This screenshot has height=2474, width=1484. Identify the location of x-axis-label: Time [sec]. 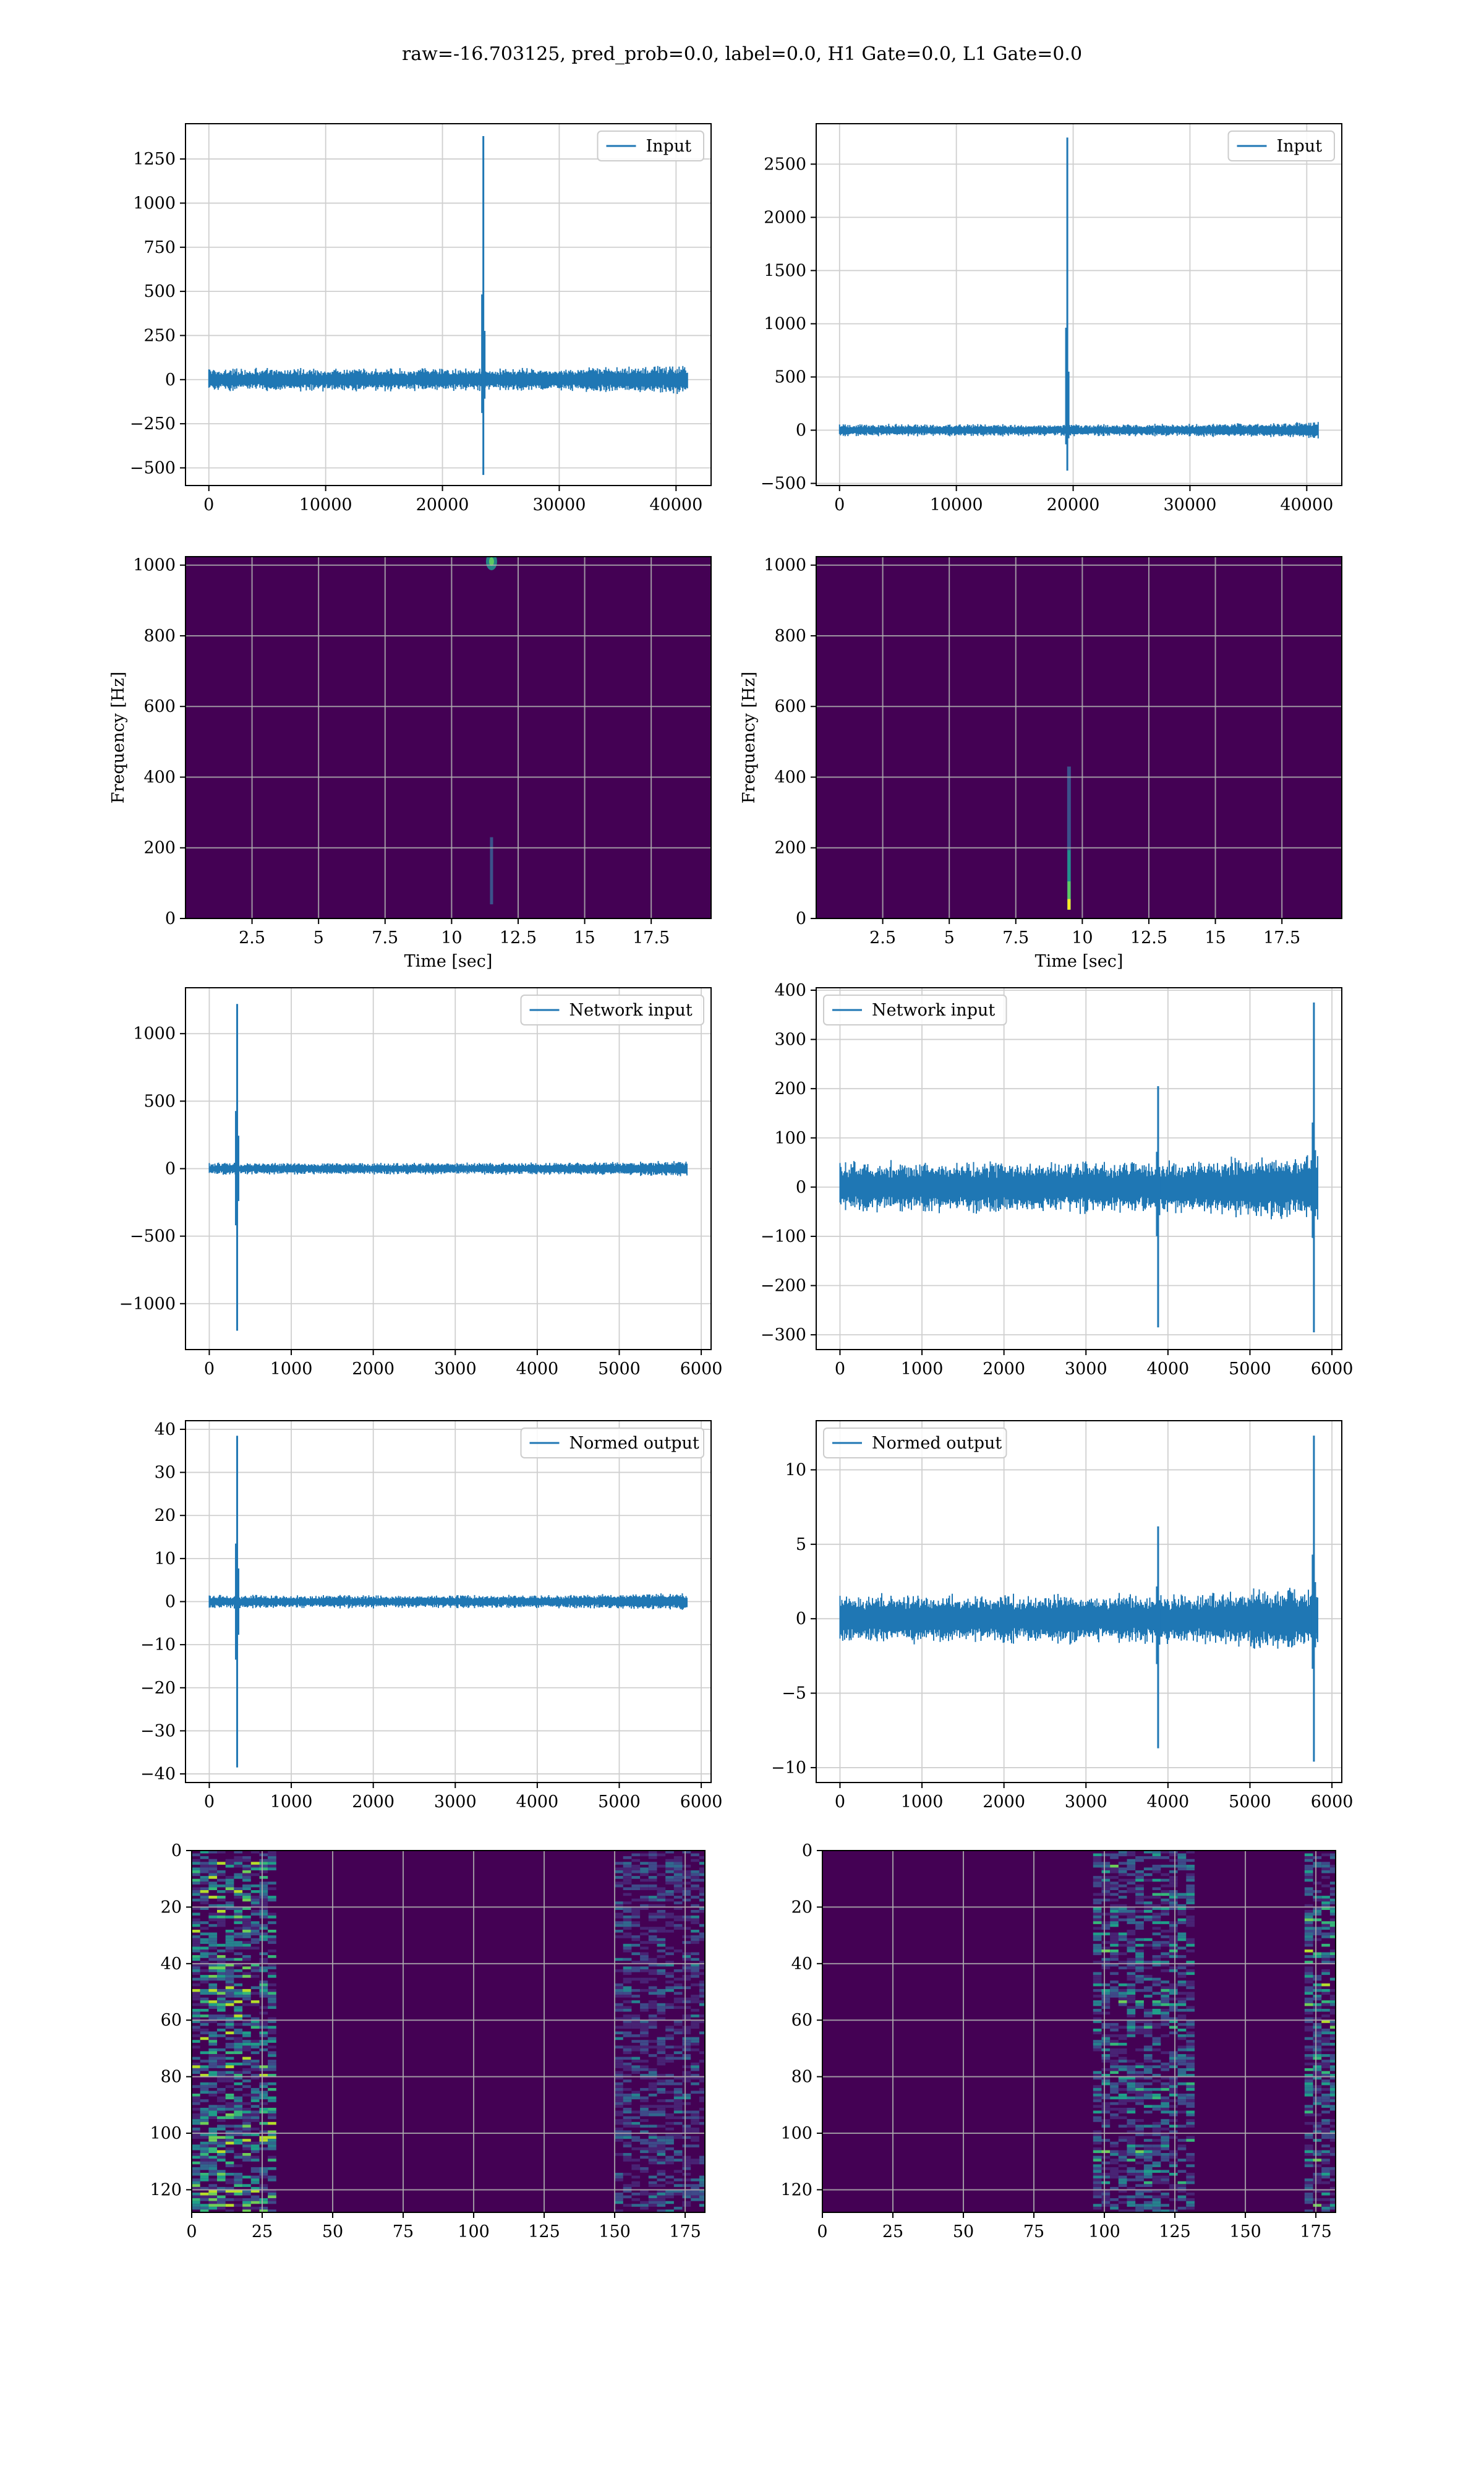
(448, 961).